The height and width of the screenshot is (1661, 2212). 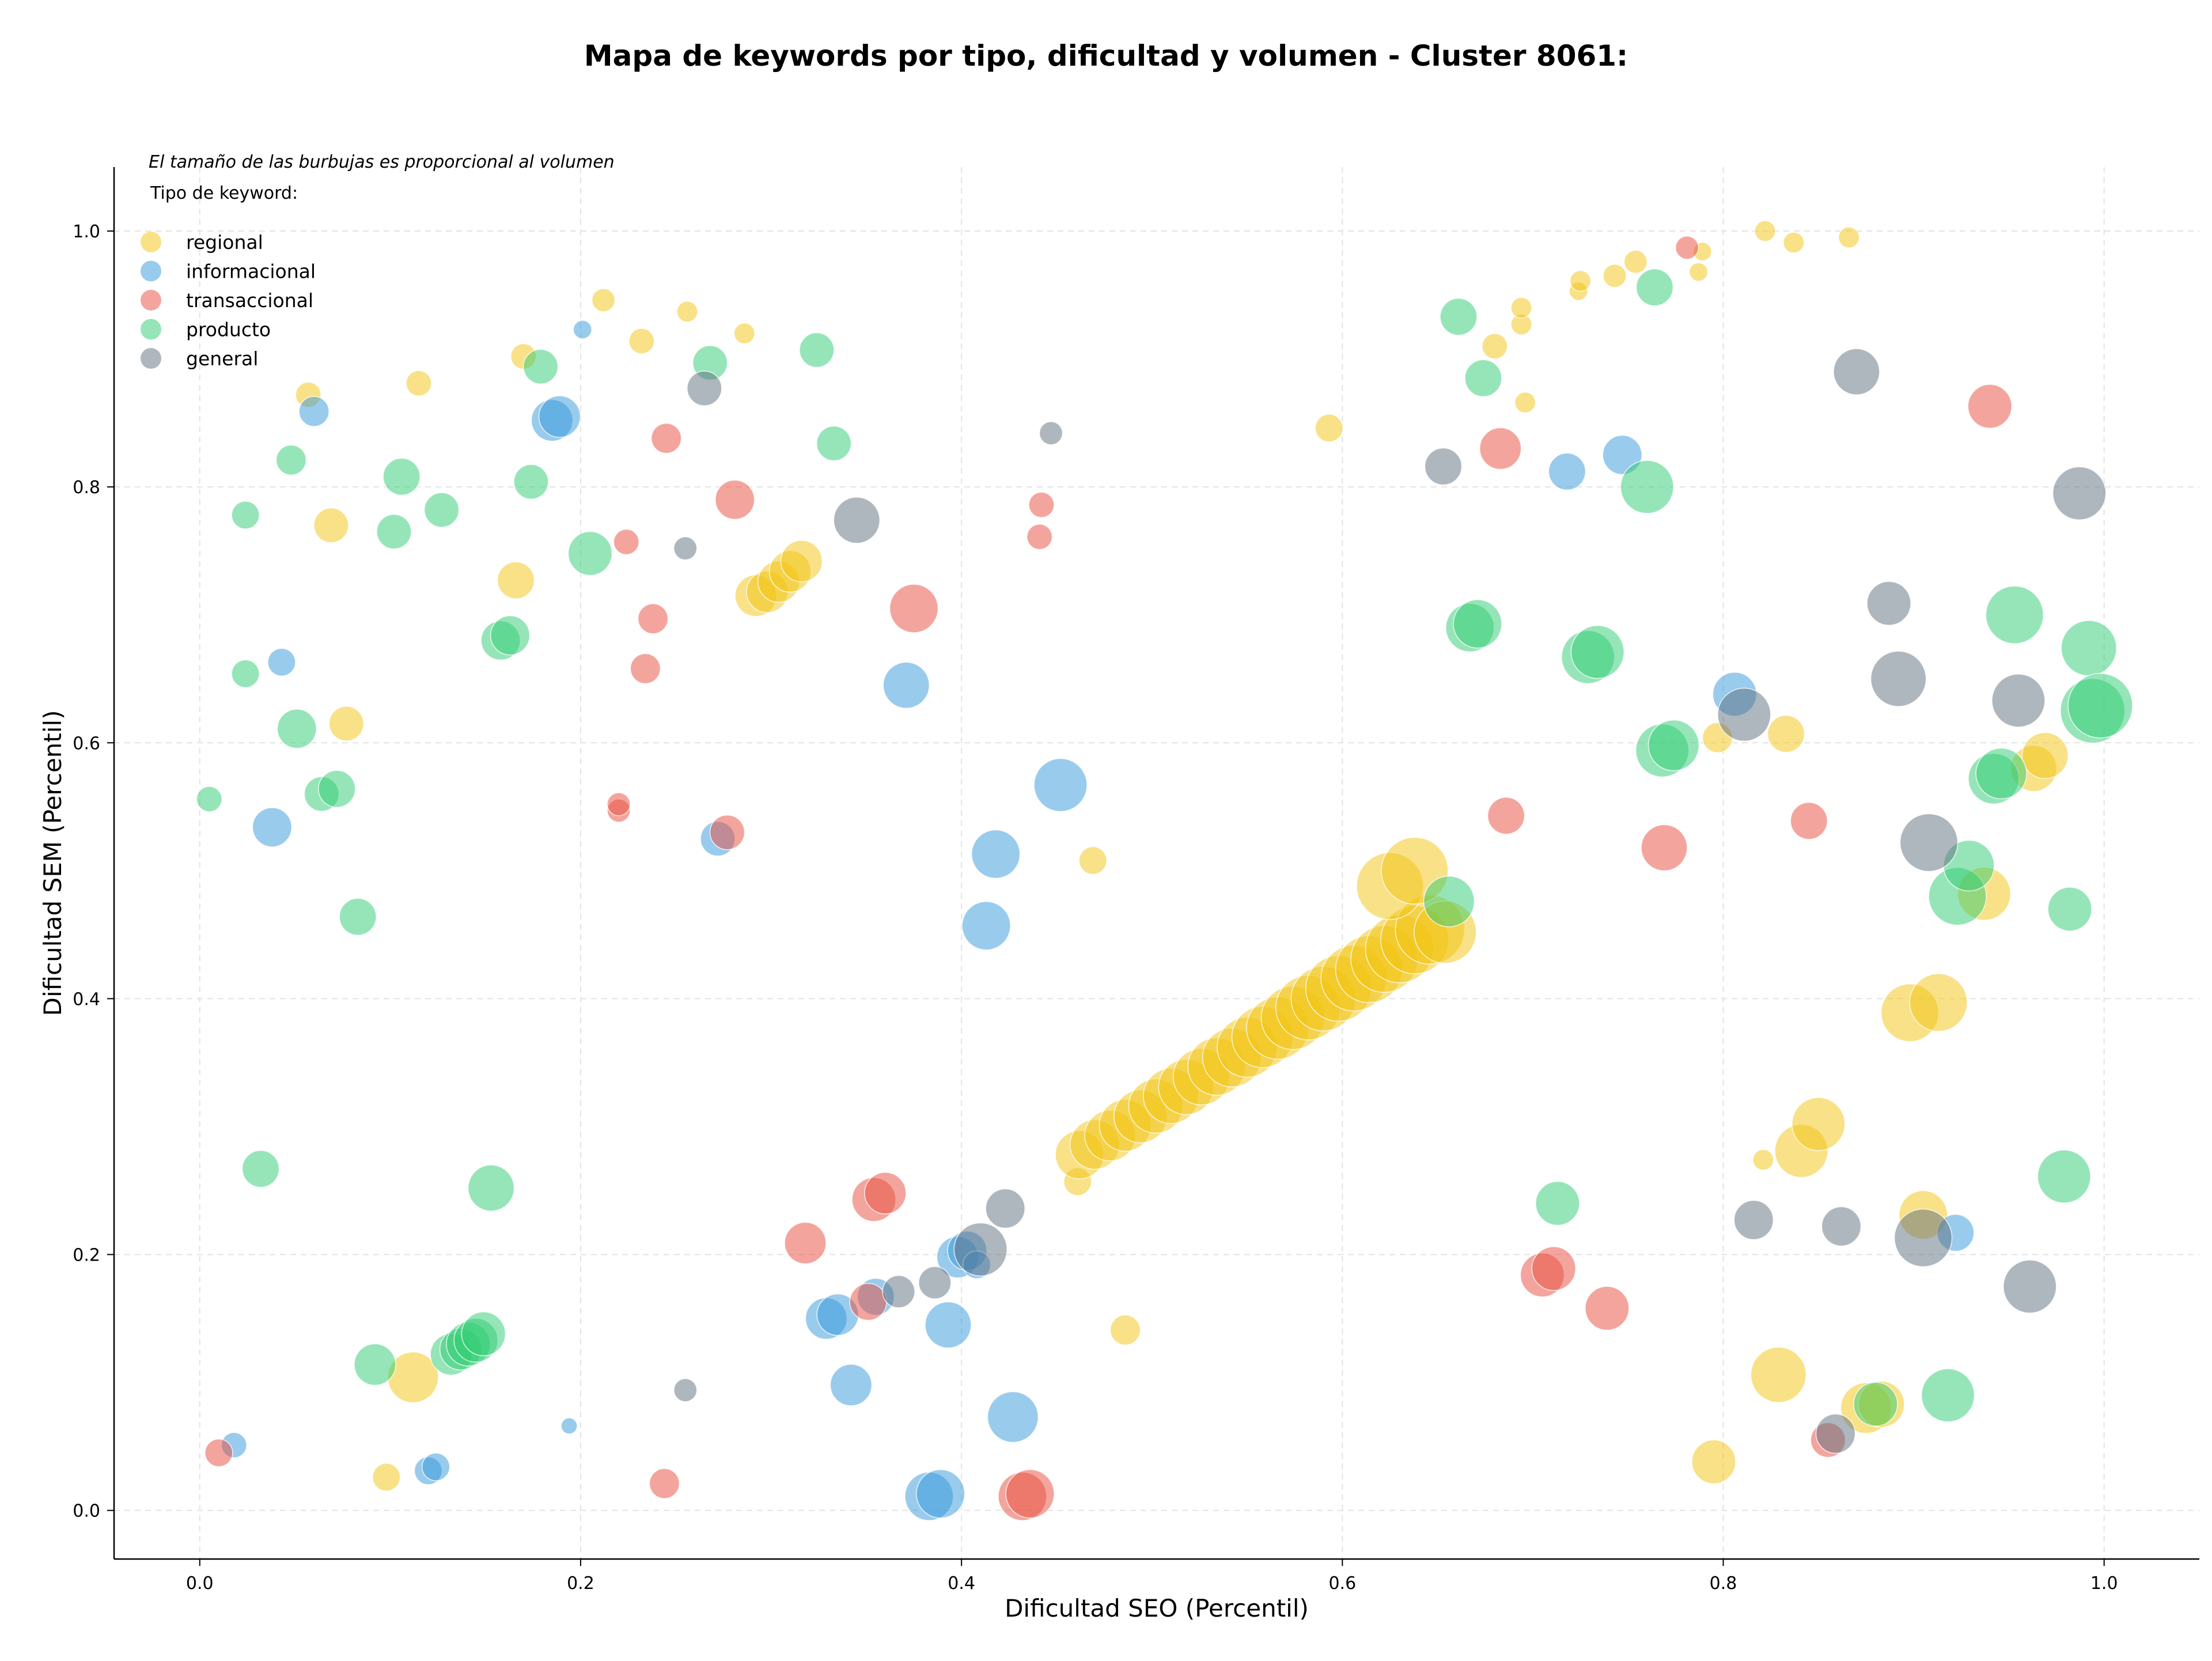 What do you see at coordinates (251, 271) in the screenshot?
I see `legend-label-informacional: informacional` at bounding box center [251, 271].